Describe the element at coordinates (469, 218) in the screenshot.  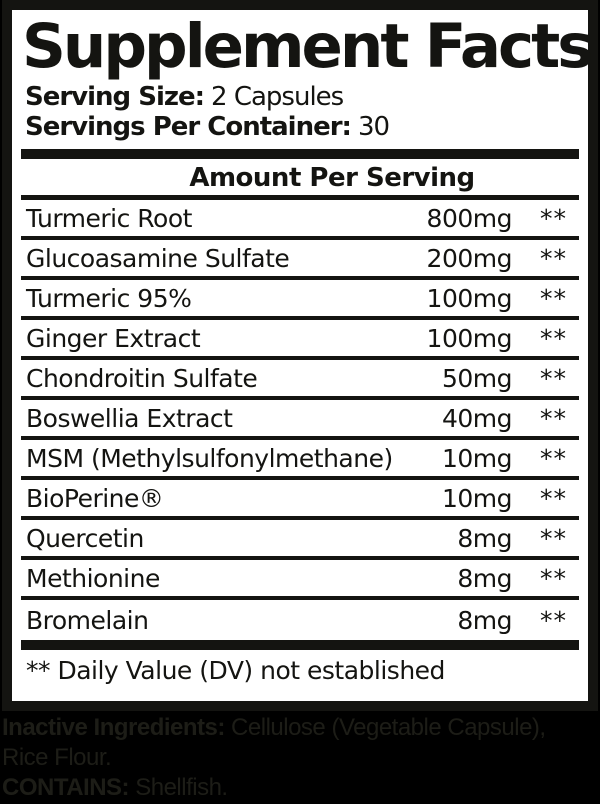
I see `ingredient-amount: 800mg` at that location.